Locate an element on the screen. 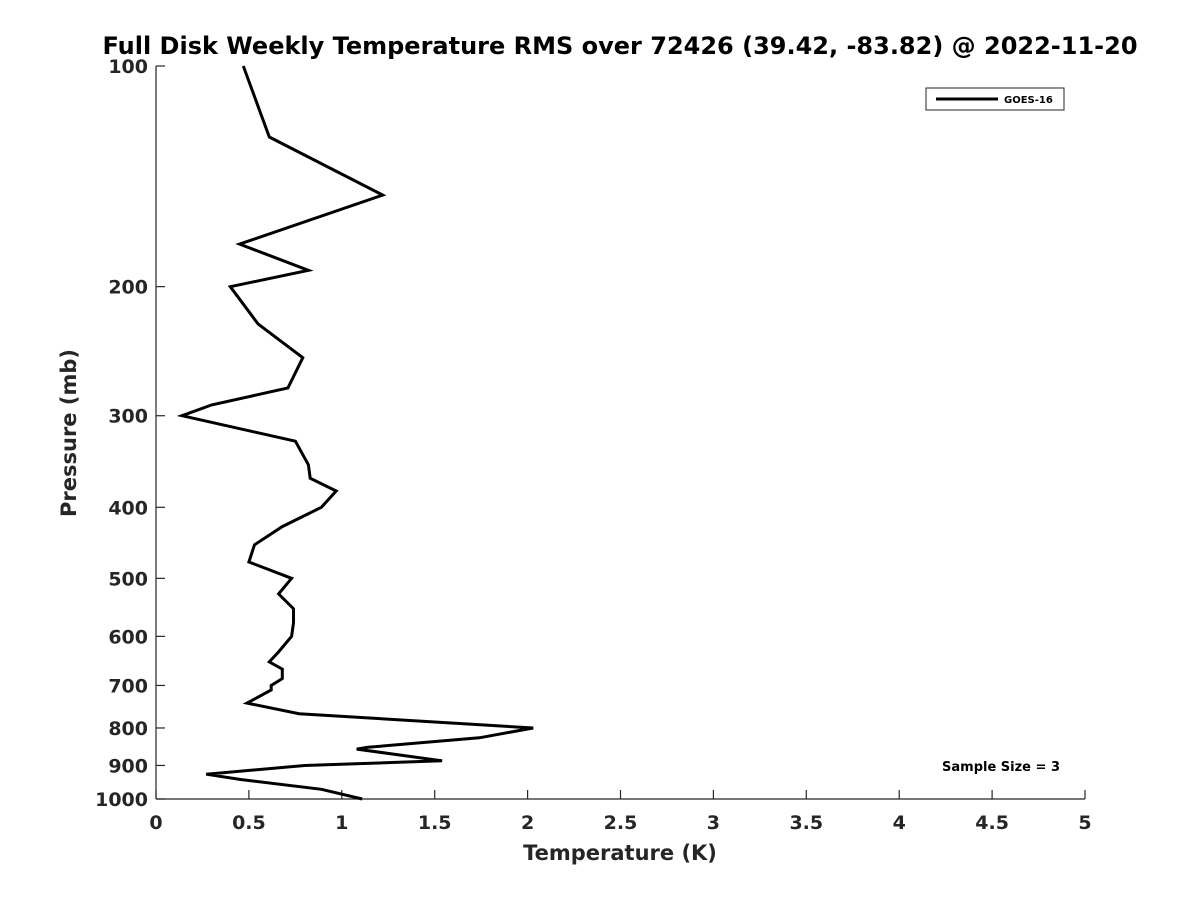  x-tick-label: 1.5 is located at coordinates (435, 823).